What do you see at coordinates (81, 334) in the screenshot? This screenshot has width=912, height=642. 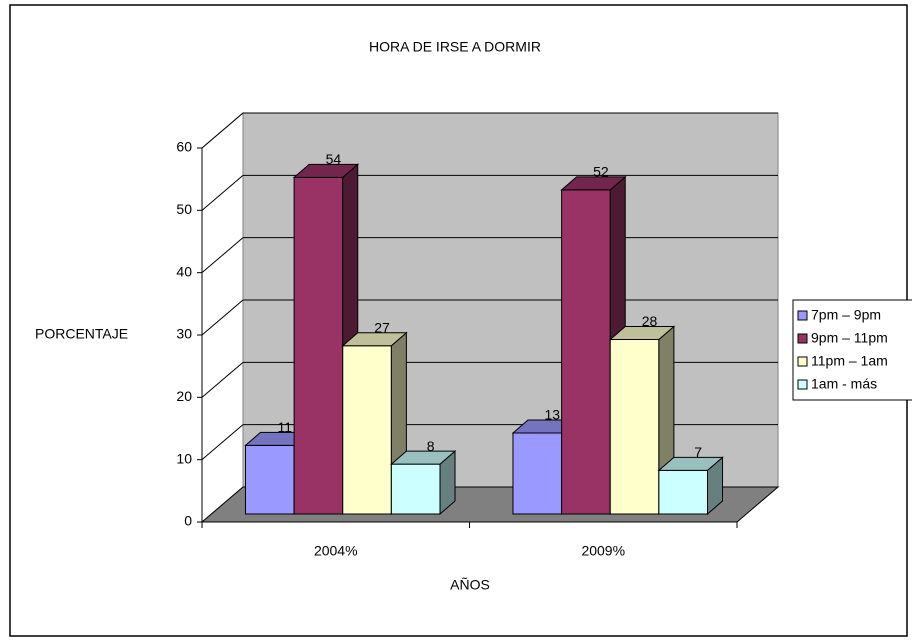 I see `y-axis-label: PORCENTAJE` at bounding box center [81, 334].